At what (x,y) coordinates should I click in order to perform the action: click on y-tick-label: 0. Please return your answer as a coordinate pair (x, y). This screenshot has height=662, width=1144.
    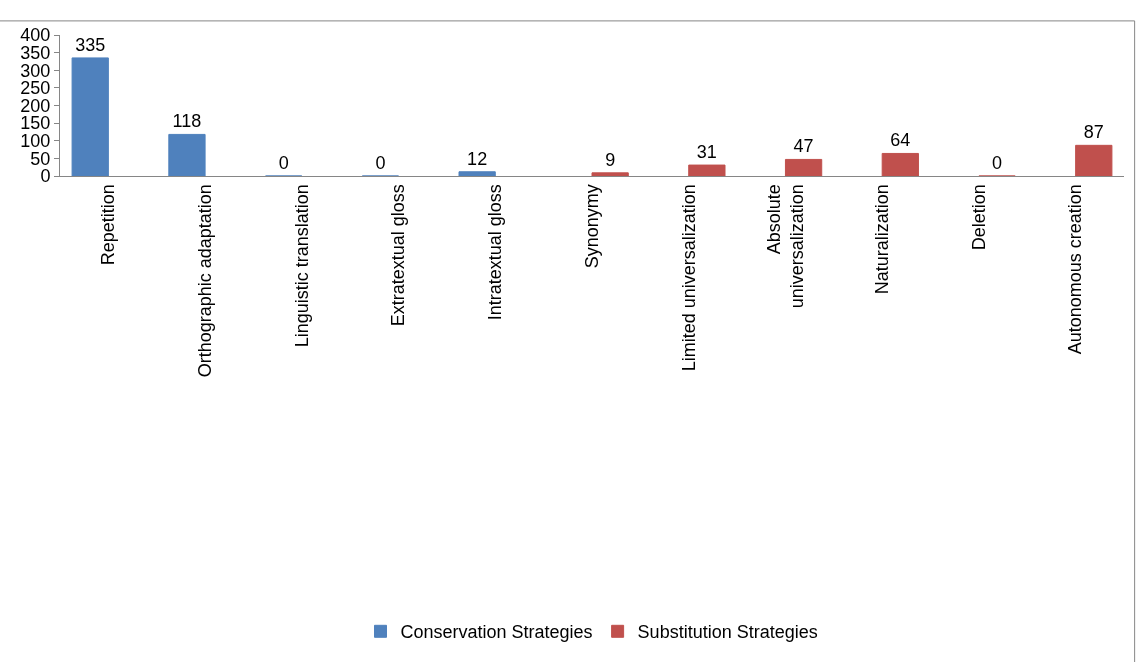
    Looking at the image, I should click on (45, 176).